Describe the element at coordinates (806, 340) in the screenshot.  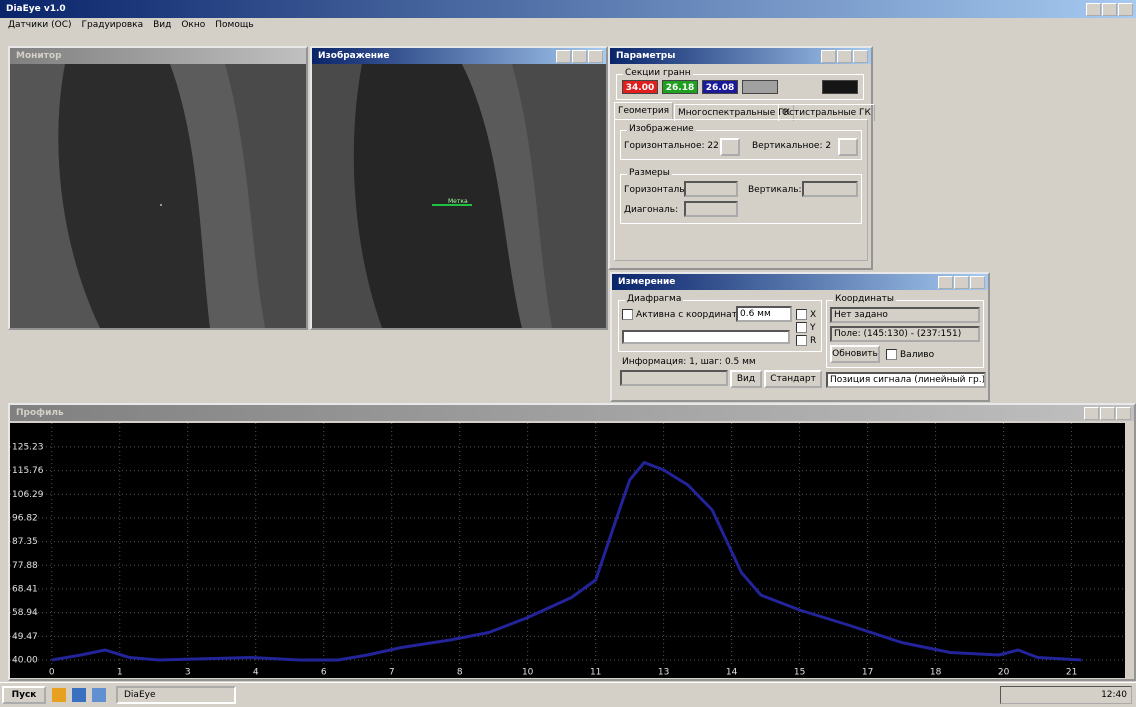
I see `checkbox: R` at that location.